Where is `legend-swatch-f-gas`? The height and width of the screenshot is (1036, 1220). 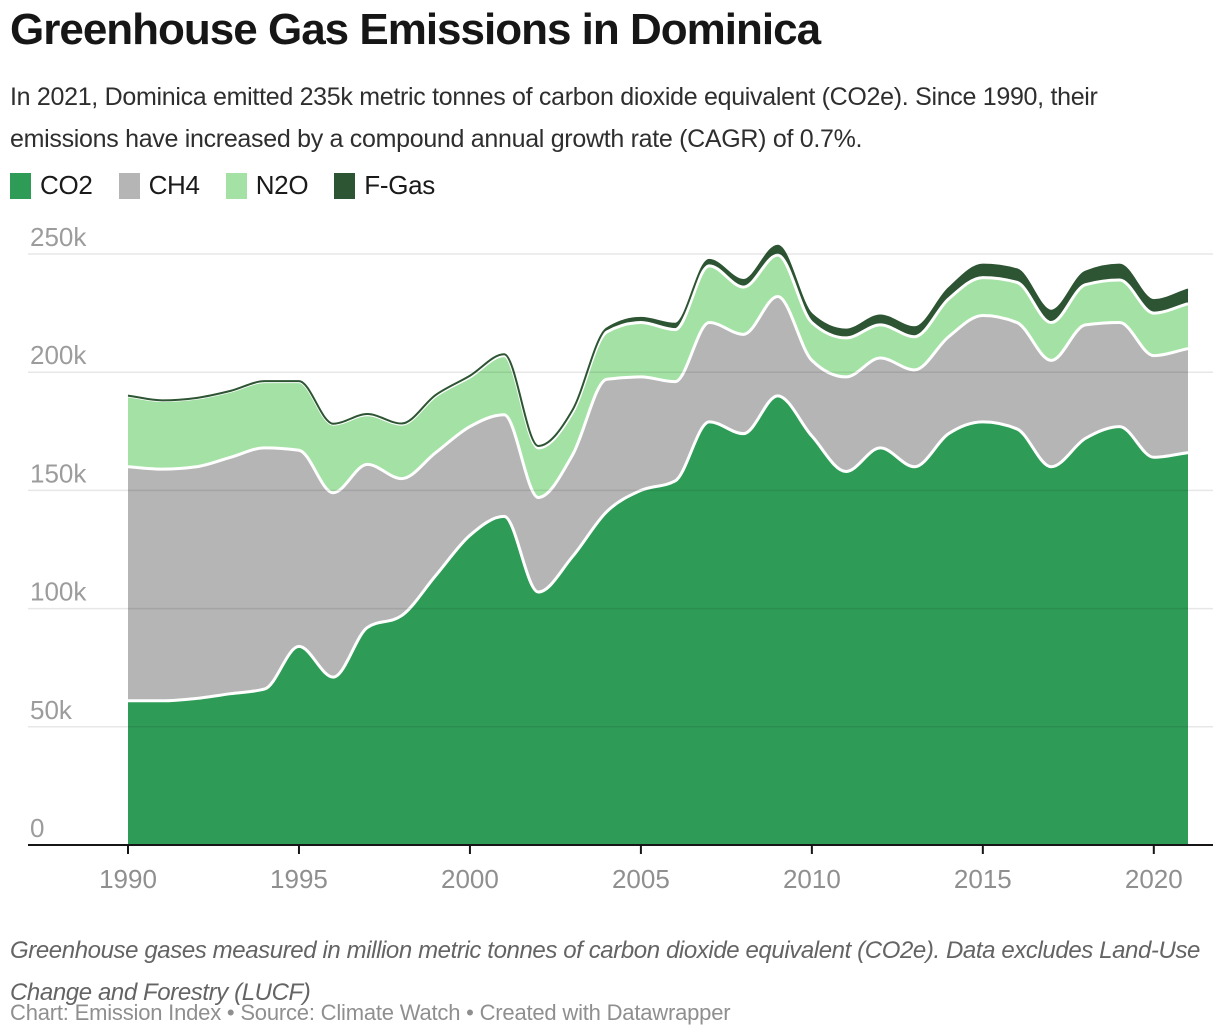
legend-swatch-f-gas is located at coordinates (345, 185).